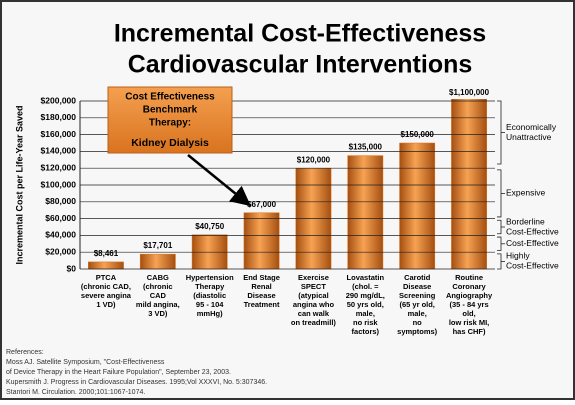 This screenshot has height=405, width=575. I want to click on callout-box, so click(170, 120).